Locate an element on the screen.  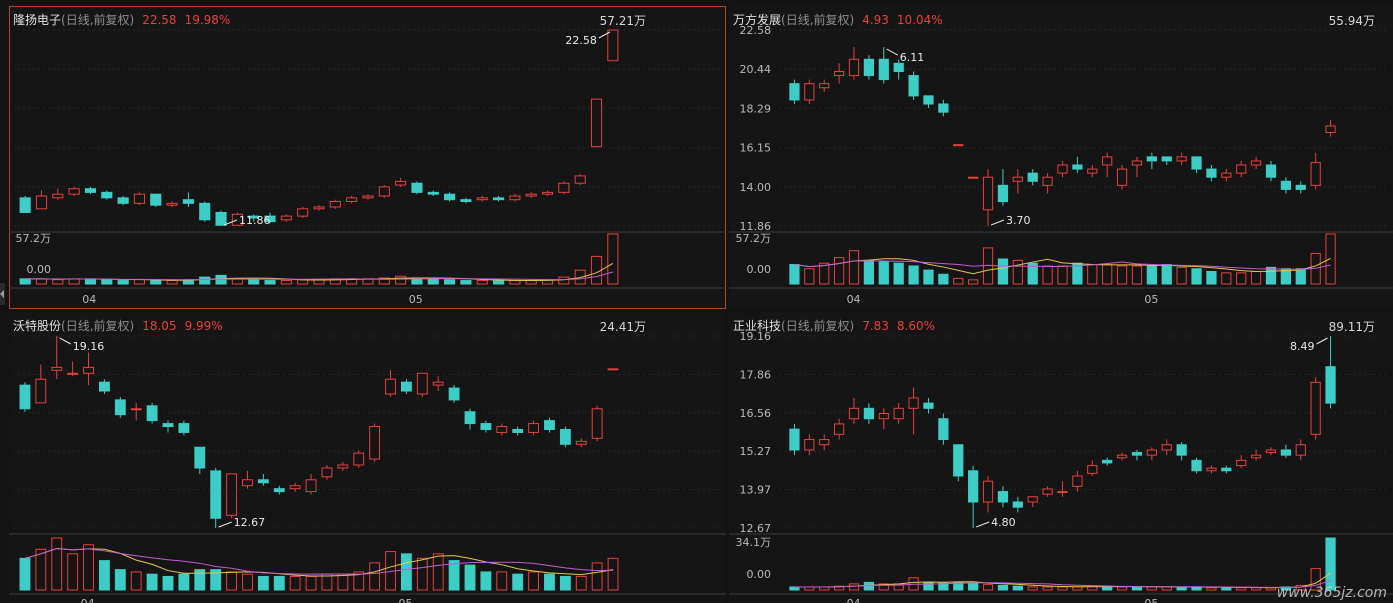
panel-collapse-handle is located at coordinates (2, 294).